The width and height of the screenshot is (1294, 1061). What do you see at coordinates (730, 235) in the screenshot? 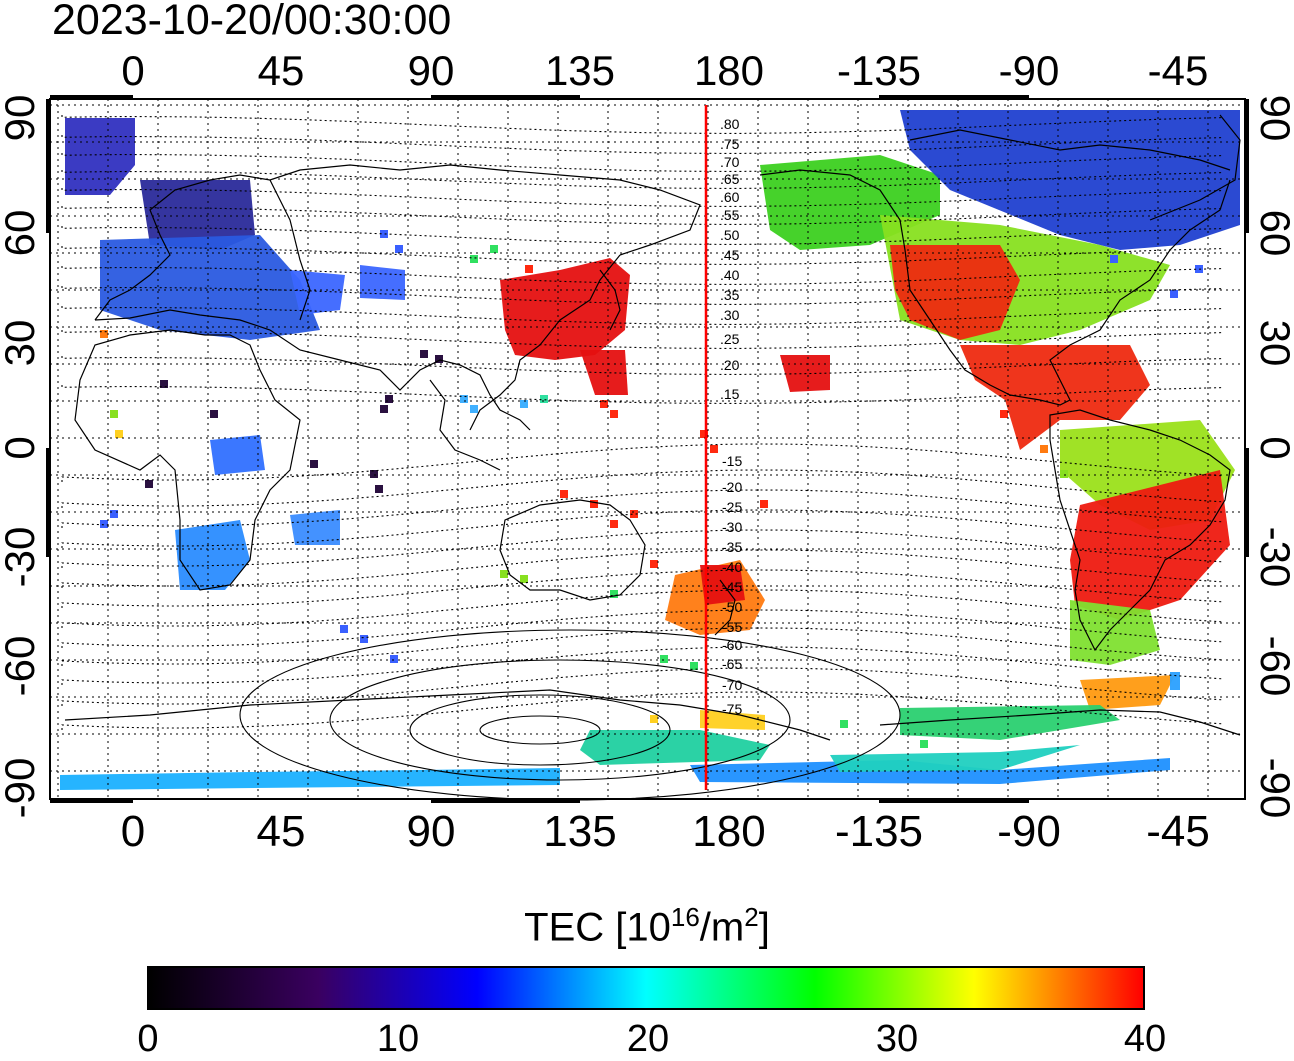
I see `maglat-label: .50` at bounding box center [730, 235].